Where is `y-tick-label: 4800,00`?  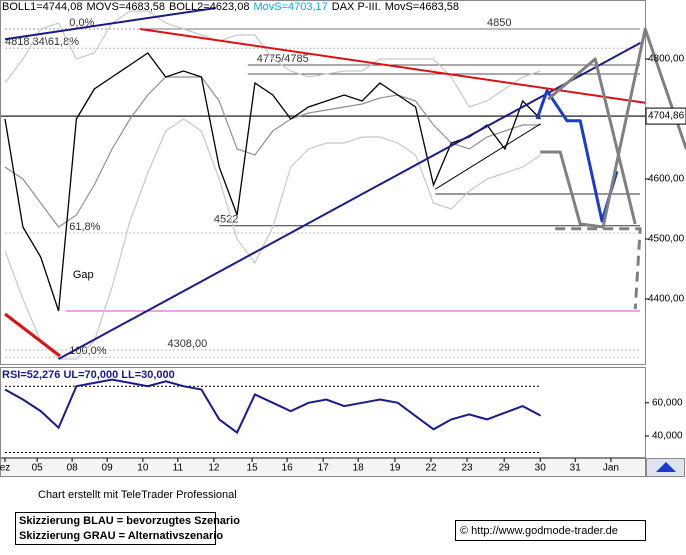 y-tick-label: 4800,00 is located at coordinates (666, 59).